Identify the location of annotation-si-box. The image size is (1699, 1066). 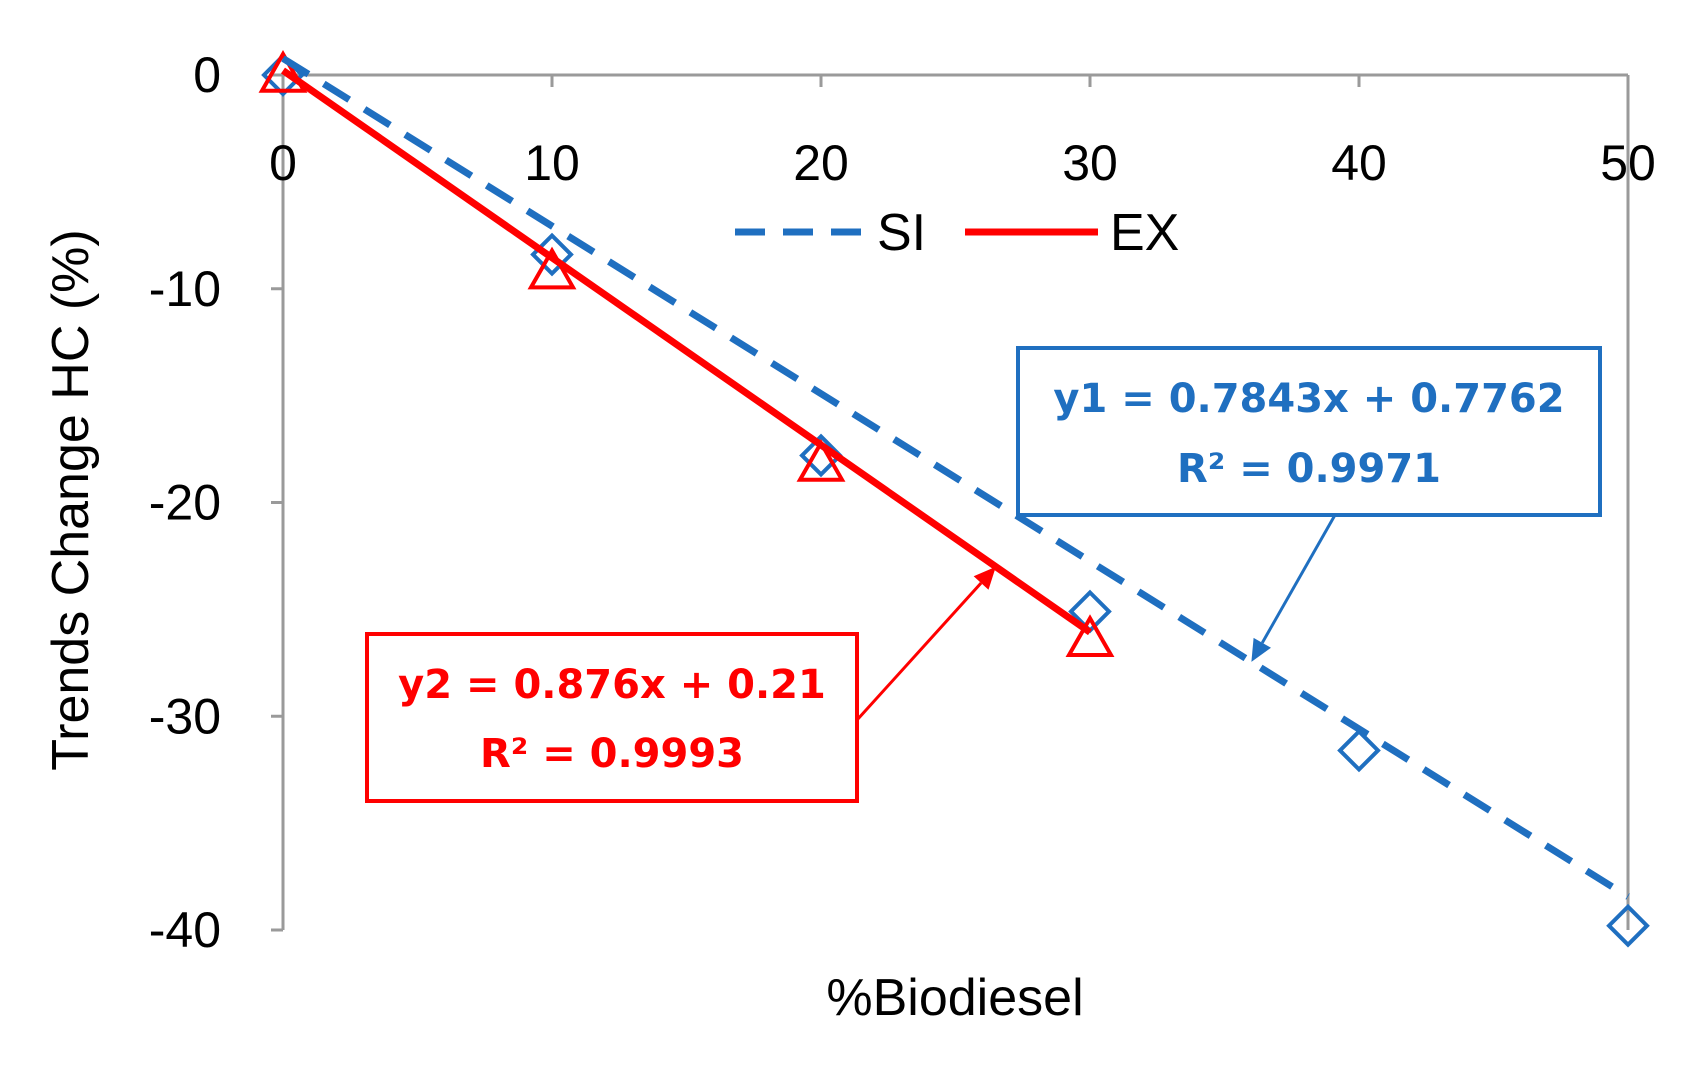
(1309, 431).